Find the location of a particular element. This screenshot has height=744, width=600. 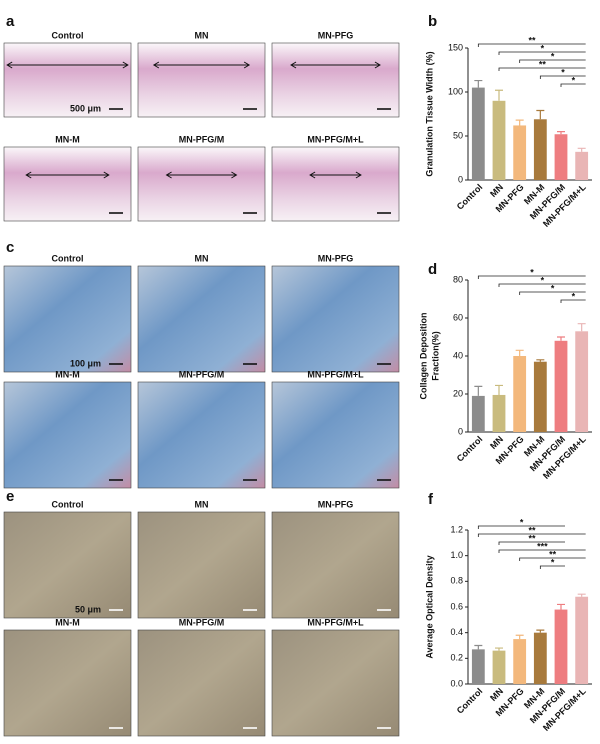

y-tick-label: 40 is located at coordinates (458, 355).